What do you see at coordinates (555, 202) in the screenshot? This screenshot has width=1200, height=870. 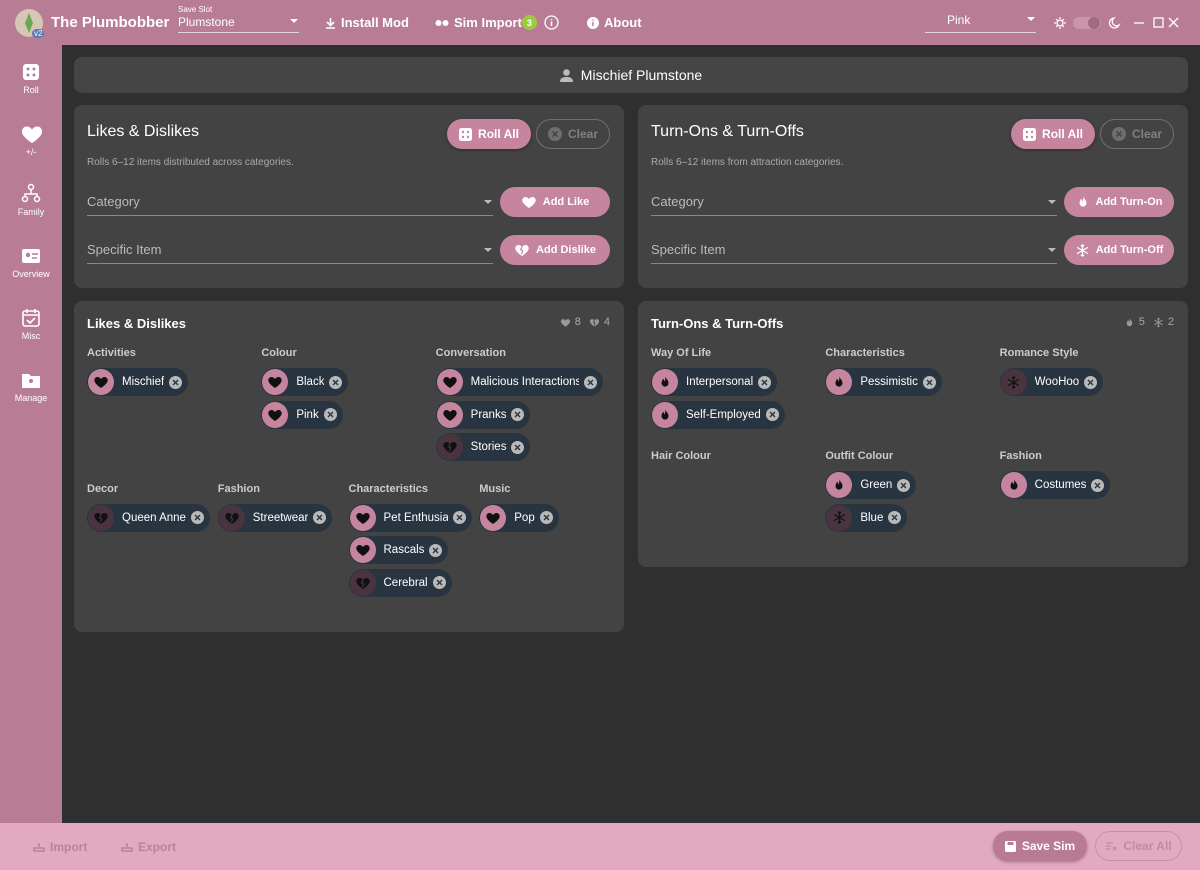 I see `add-button: Add Like` at bounding box center [555, 202].